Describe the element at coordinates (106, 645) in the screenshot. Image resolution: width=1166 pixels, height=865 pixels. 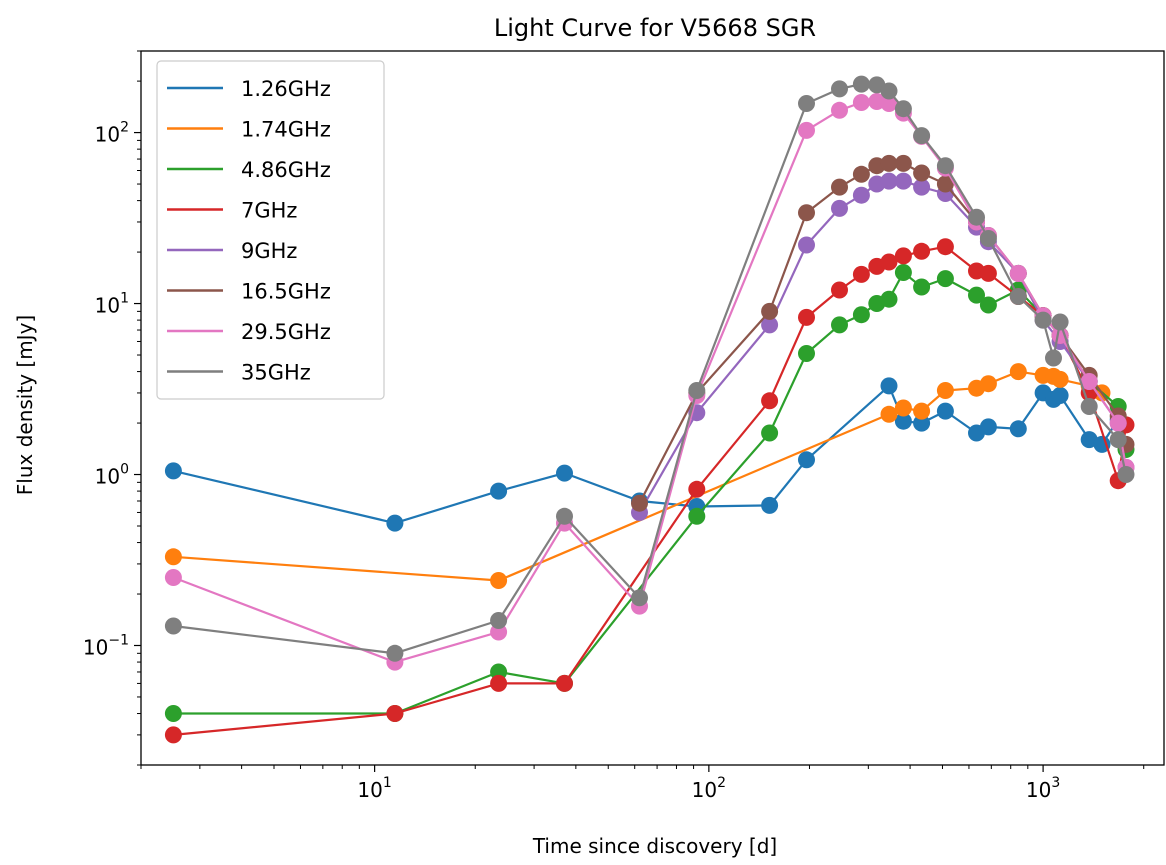
I see `y-tick-label: 10⁻¹` at that location.